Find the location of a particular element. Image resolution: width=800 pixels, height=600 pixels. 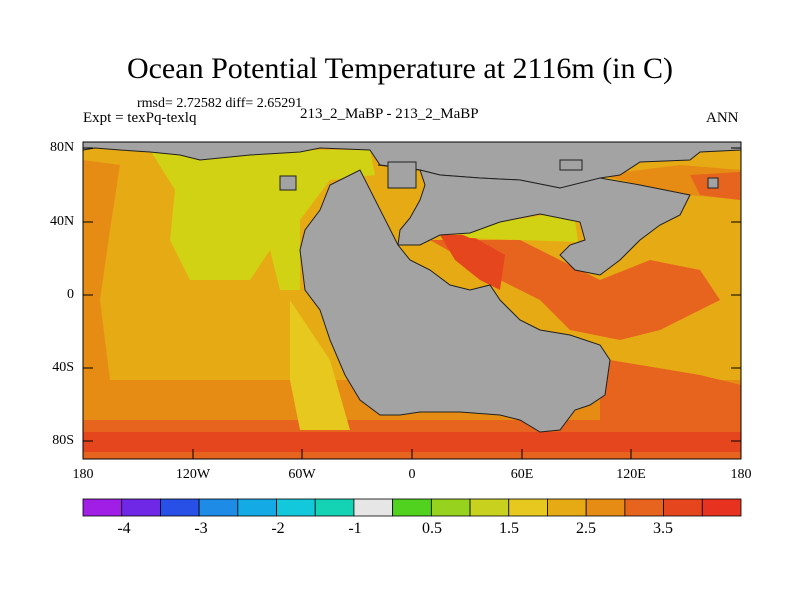

colorbar-label: 0.5 is located at coordinates (432, 528).